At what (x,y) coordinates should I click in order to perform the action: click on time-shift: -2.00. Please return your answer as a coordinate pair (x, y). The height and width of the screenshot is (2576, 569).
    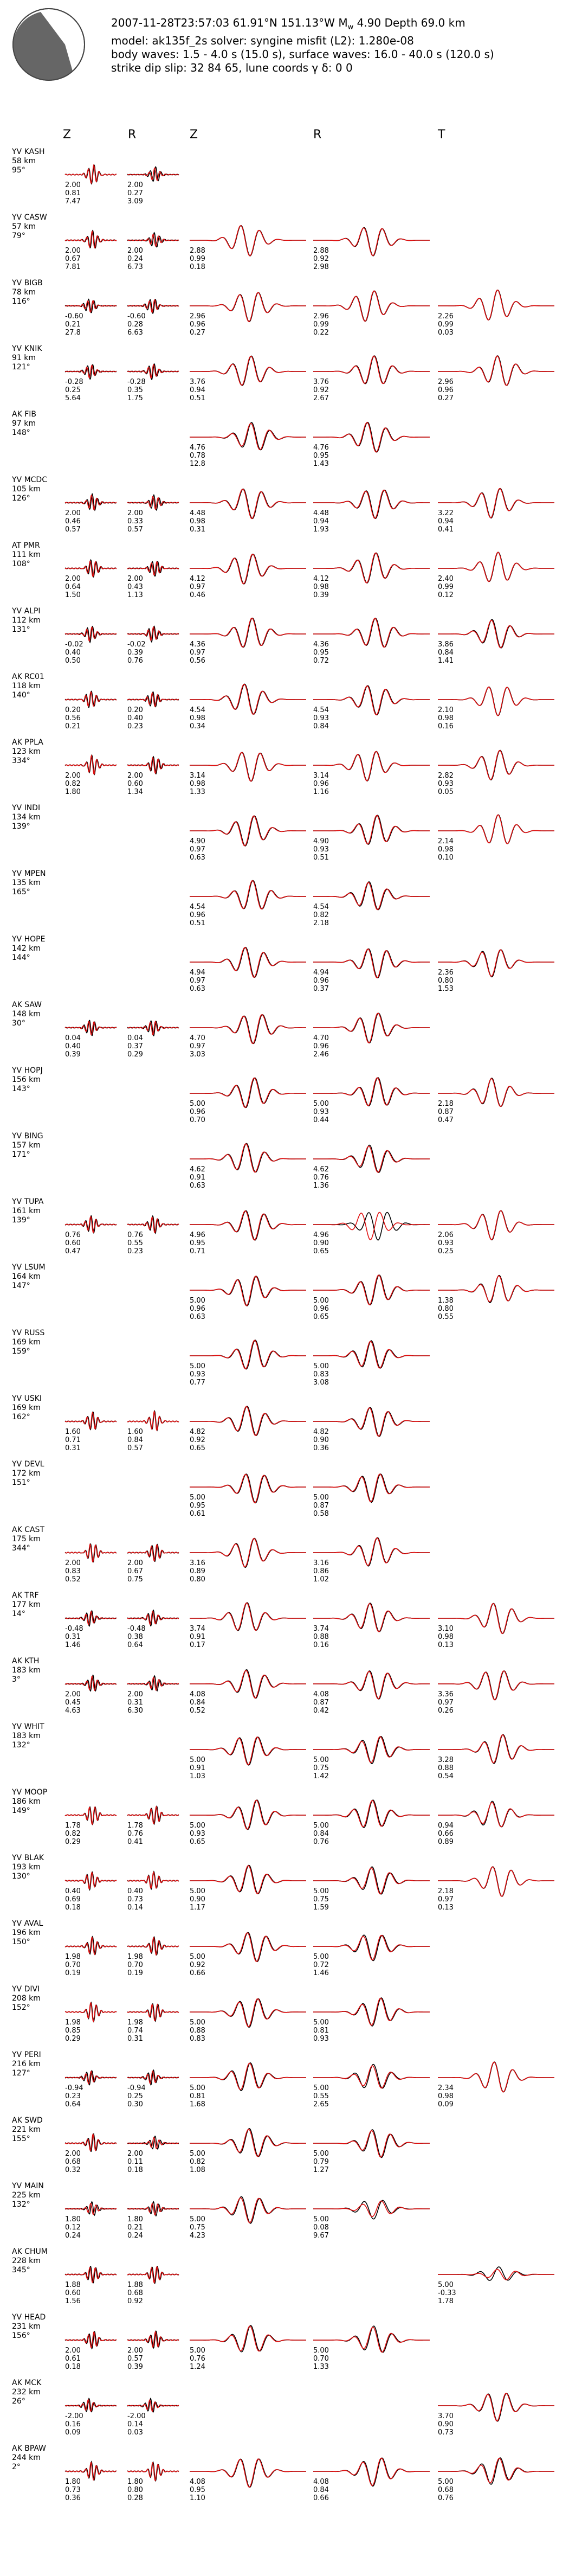
    Looking at the image, I should click on (74, 2416).